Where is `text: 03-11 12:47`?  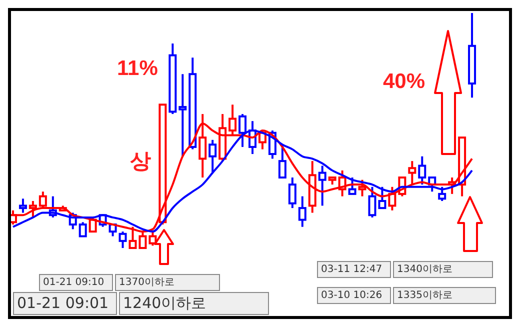
text: 03-11 12:47 is located at coordinates (354, 269).